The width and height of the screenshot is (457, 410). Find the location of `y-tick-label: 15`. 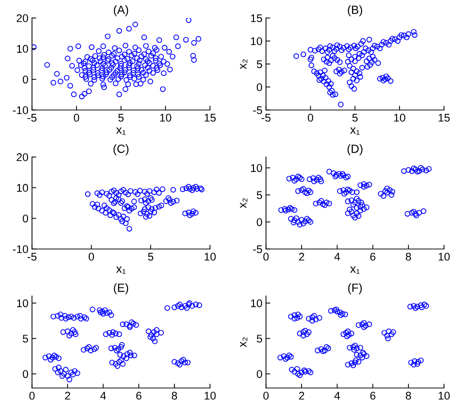

y-tick-label: 15 is located at coordinates (256, 18).